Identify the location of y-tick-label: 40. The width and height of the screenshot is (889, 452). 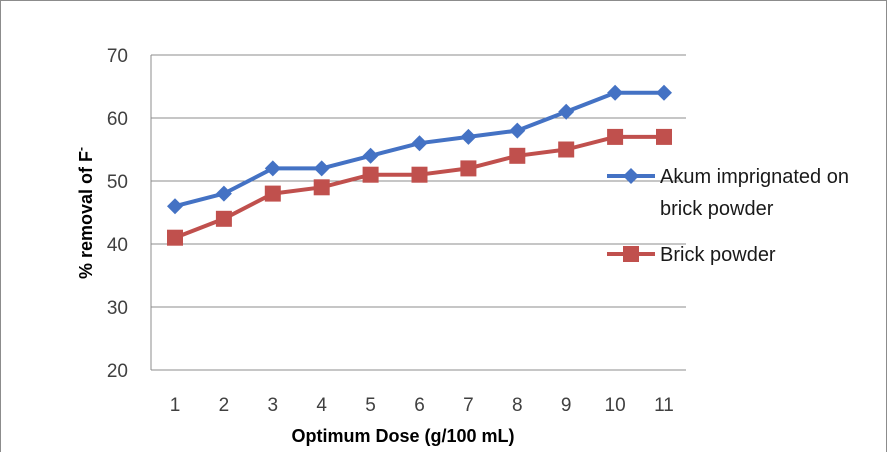
(117, 245).